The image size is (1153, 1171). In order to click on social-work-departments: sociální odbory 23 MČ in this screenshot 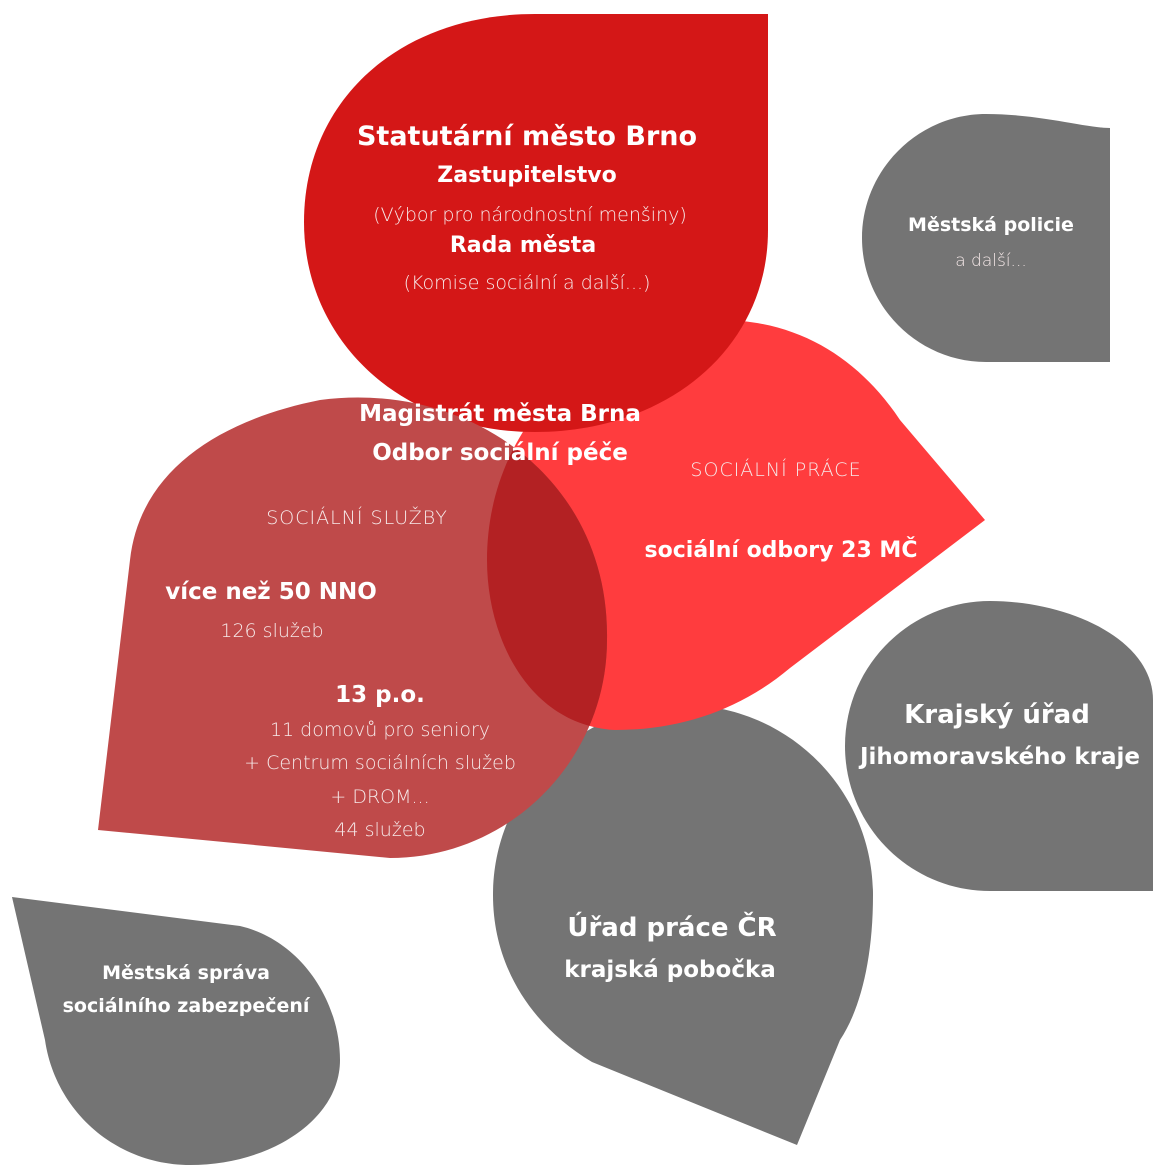, I will do `click(781, 550)`.